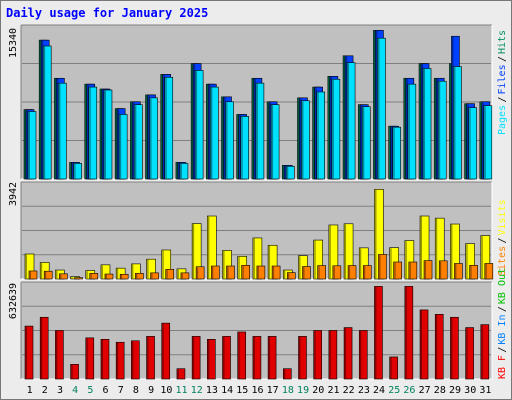 The width and height of the screenshot is (512, 400). Describe the element at coordinates (482, 352) in the screenshot. I see `kbf-bar-31-shade` at that location.